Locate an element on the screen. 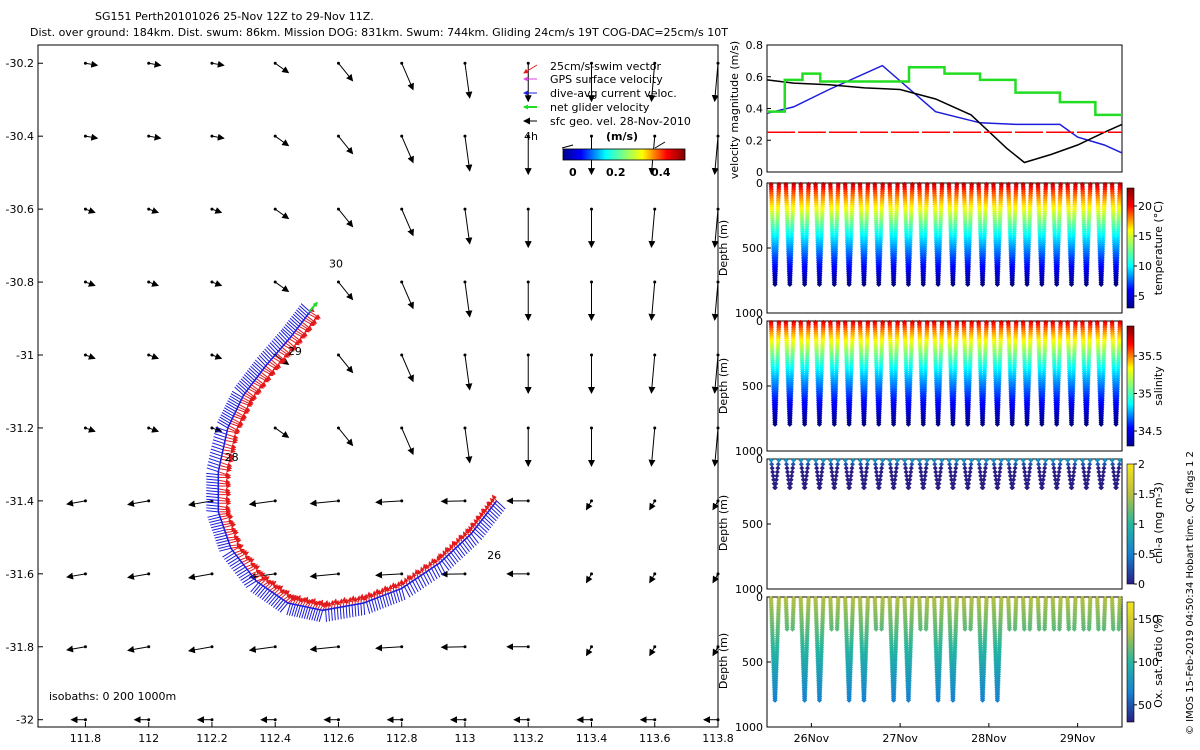 The image size is (1200, 750). map-xtick-label: 112.4 is located at coordinates (275, 738).